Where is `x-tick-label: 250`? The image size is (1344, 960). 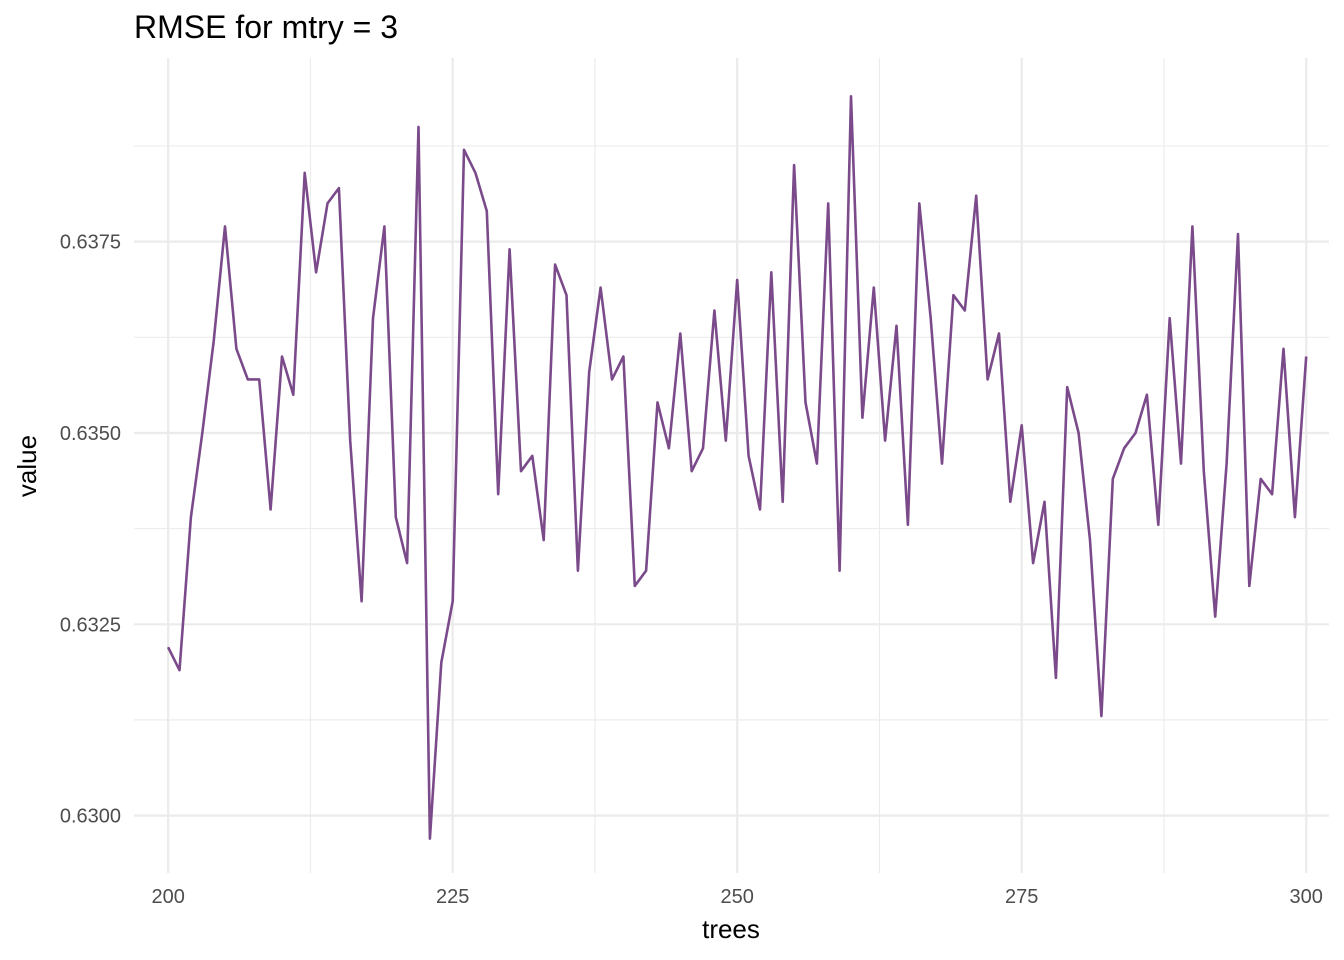
x-tick-label: 250 is located at coordinates (737, 897).